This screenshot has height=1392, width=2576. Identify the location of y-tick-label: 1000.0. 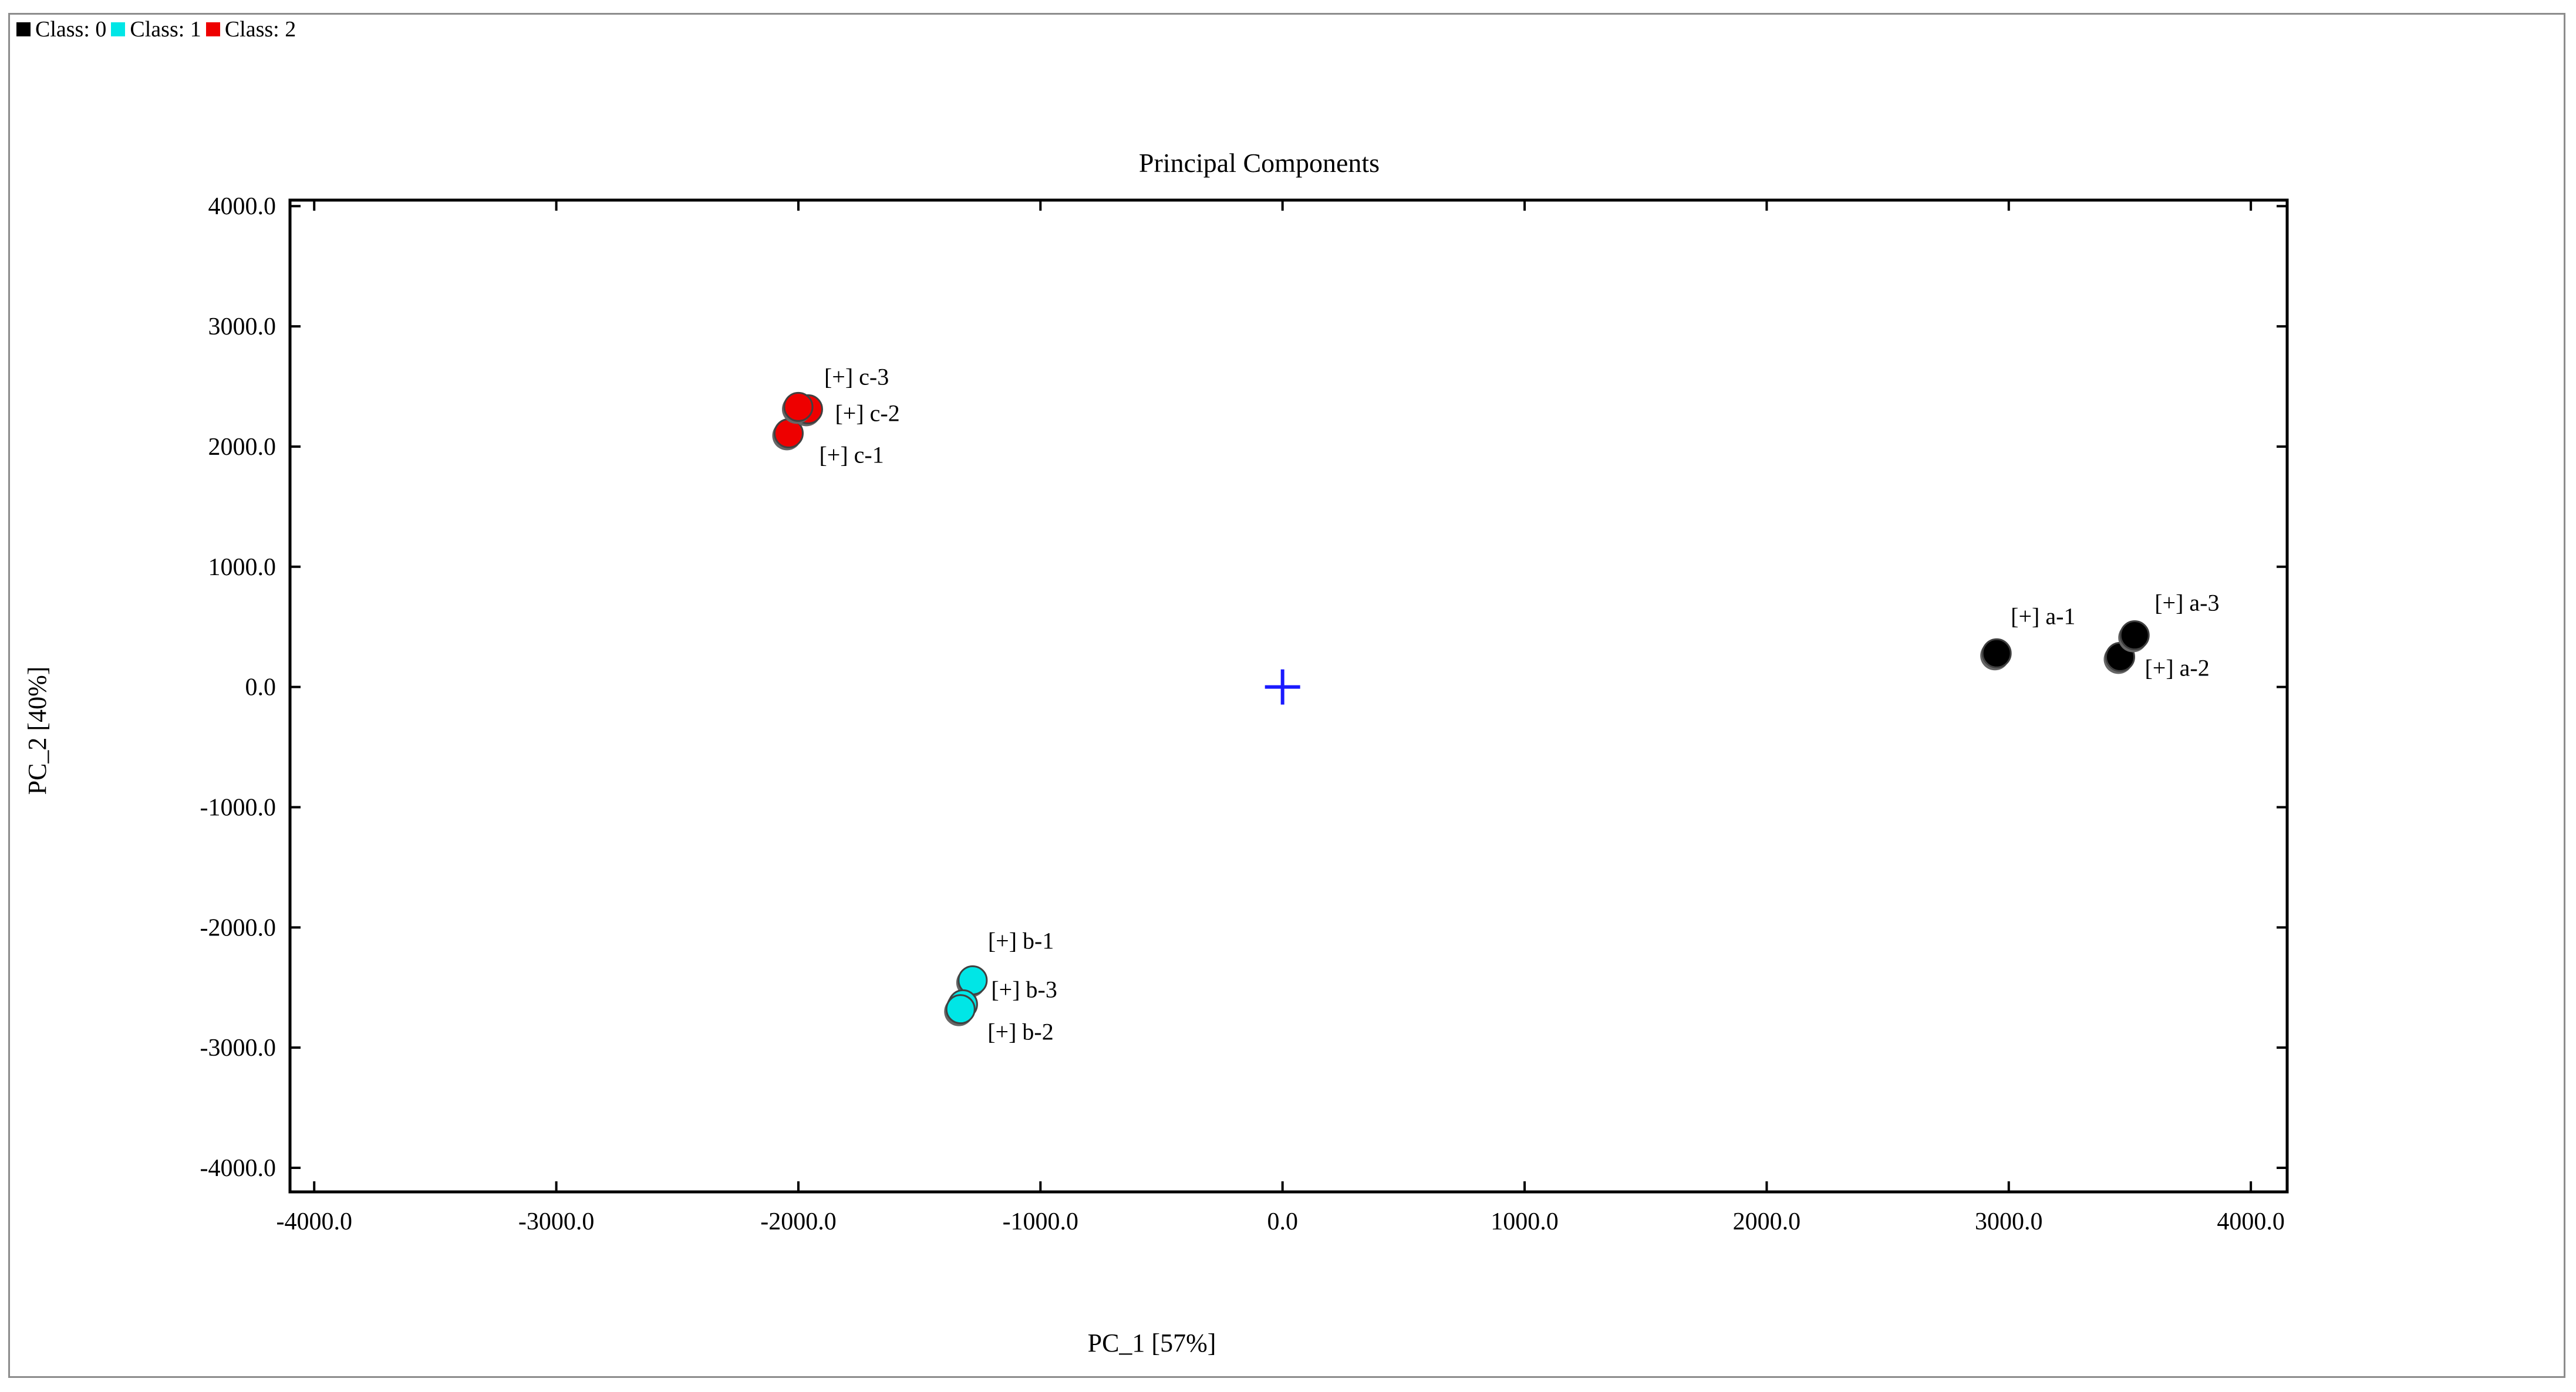
(242, 567).